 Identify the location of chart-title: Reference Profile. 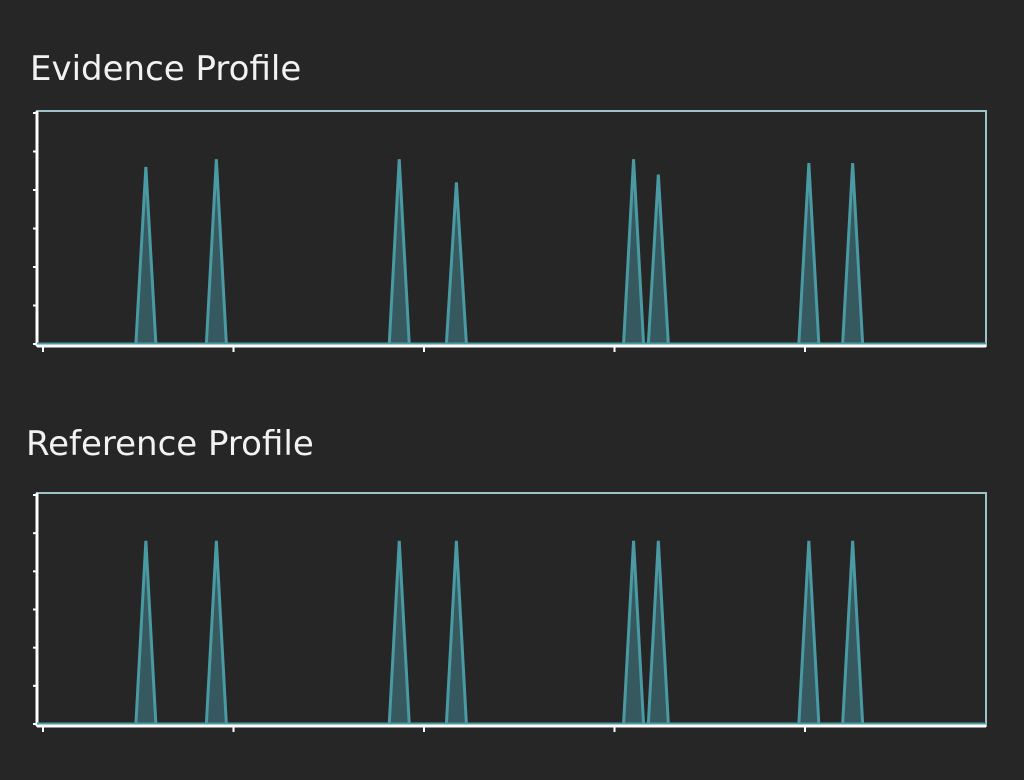
(170, 444).